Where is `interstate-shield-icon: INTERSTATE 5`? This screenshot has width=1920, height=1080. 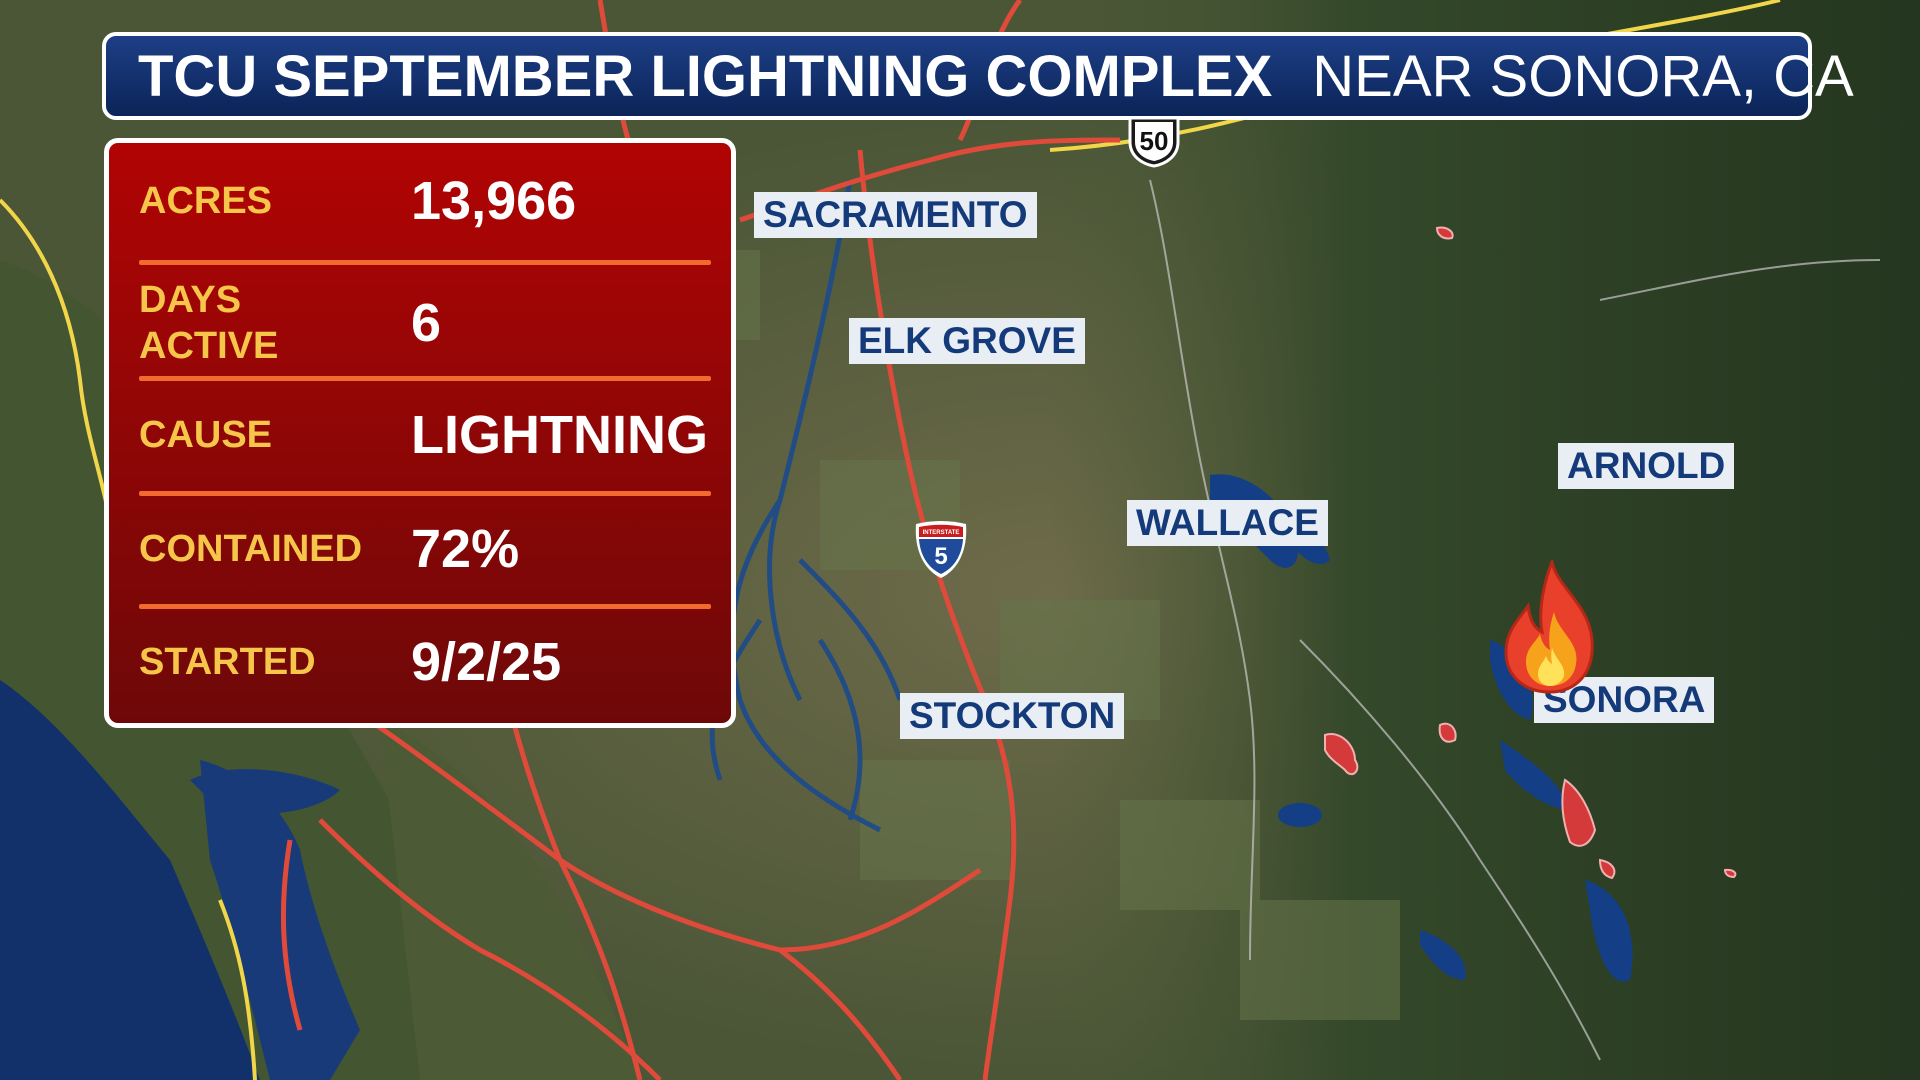
interstate-shield-icon: INTERSTATE 5 is located at coordinates (941, 549).